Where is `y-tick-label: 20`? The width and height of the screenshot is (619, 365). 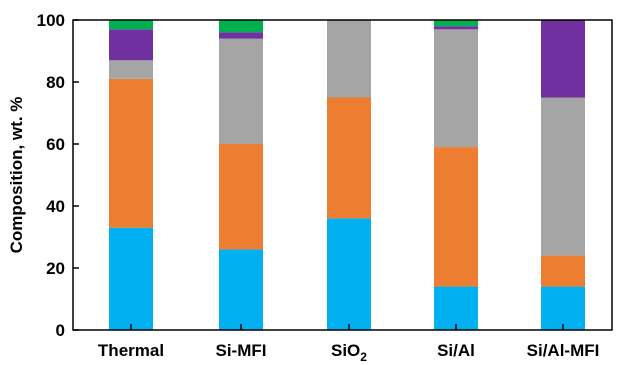 y-tick-label: 20 is located at coordinates (55, 268).